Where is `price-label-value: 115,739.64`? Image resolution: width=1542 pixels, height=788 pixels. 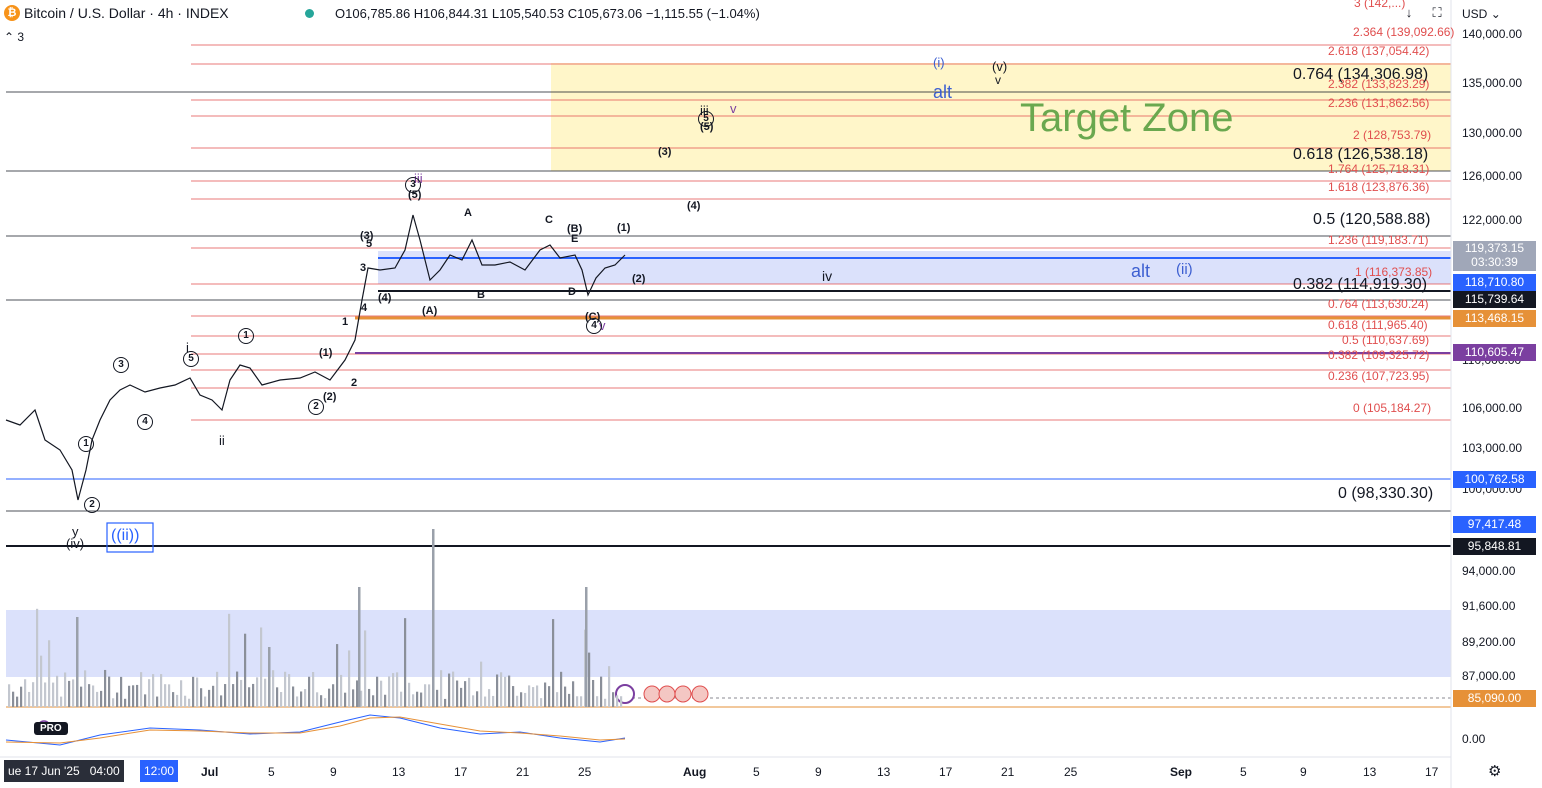
price-label-value: 115,739.64 is located at coordinates (1494, 299).